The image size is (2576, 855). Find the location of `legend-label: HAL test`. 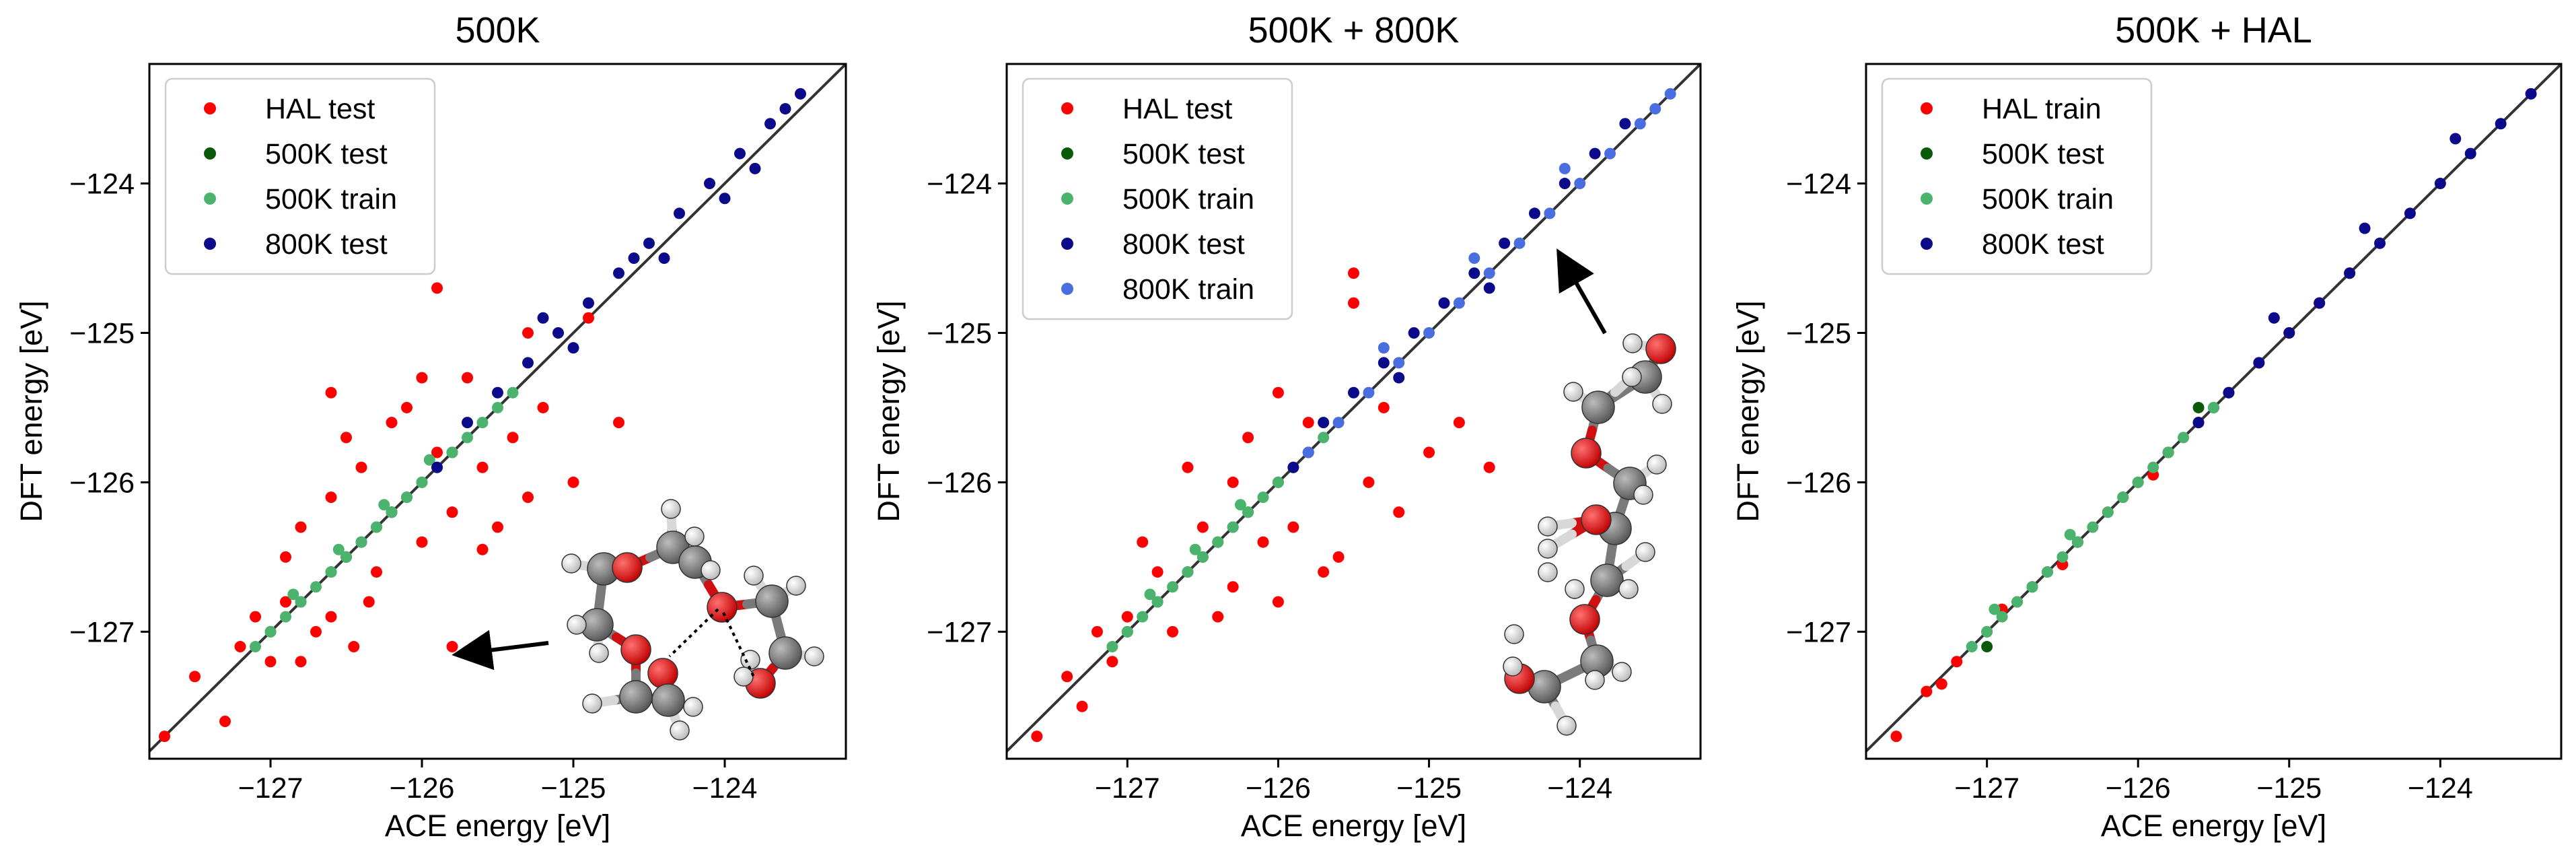

legend-label: HAL test is located at coordinates (320, 109).